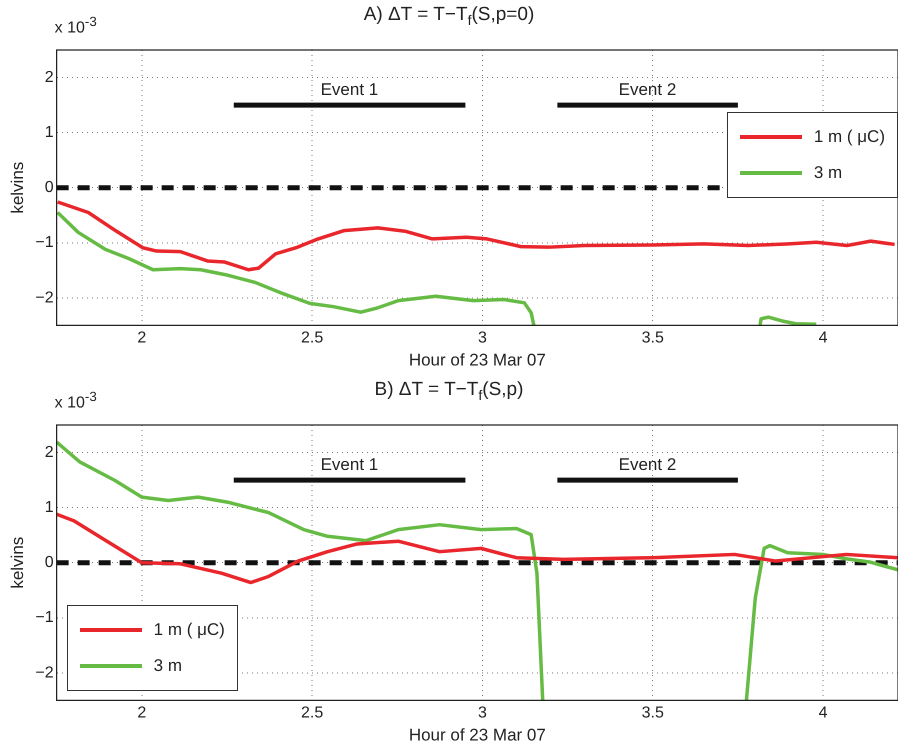 This screenshot has width=898, height=750. What do you see at coordinates (449, 391) in the screenshot?
I see `chart-title: B) ΔT = T−T$_{f}$(S,p)` at bounding box center [449, 391].